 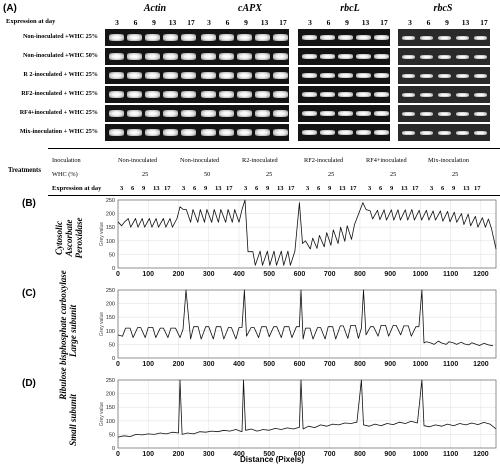 What do you see at coordinates (112, 345) in the screenshot?
I see `y-tick-label: 50` at bounding box center [112, 345].